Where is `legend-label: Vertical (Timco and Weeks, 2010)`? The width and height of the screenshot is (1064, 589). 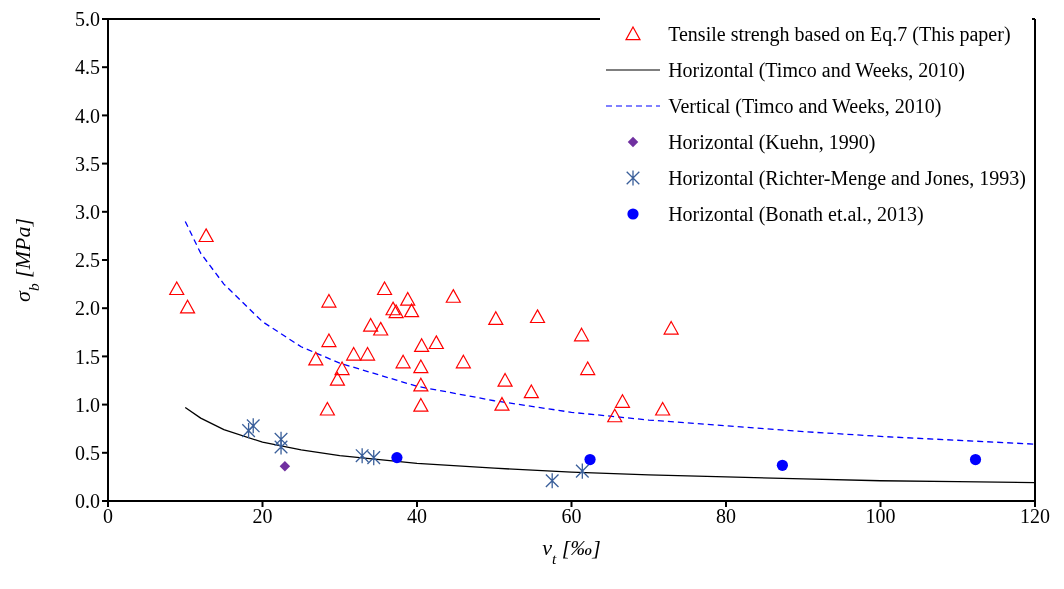 legend-label: Vertical (Timco and Weeks, 2010) is located at coordinates (805, 105).